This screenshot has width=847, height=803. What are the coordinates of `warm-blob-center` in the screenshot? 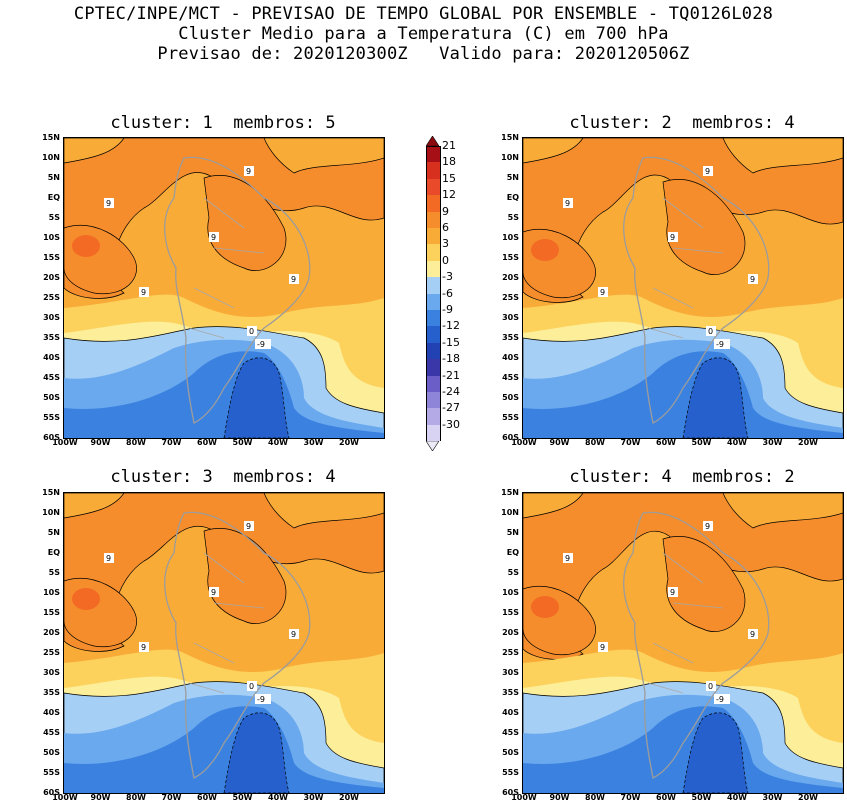 It's located at (704, 227).